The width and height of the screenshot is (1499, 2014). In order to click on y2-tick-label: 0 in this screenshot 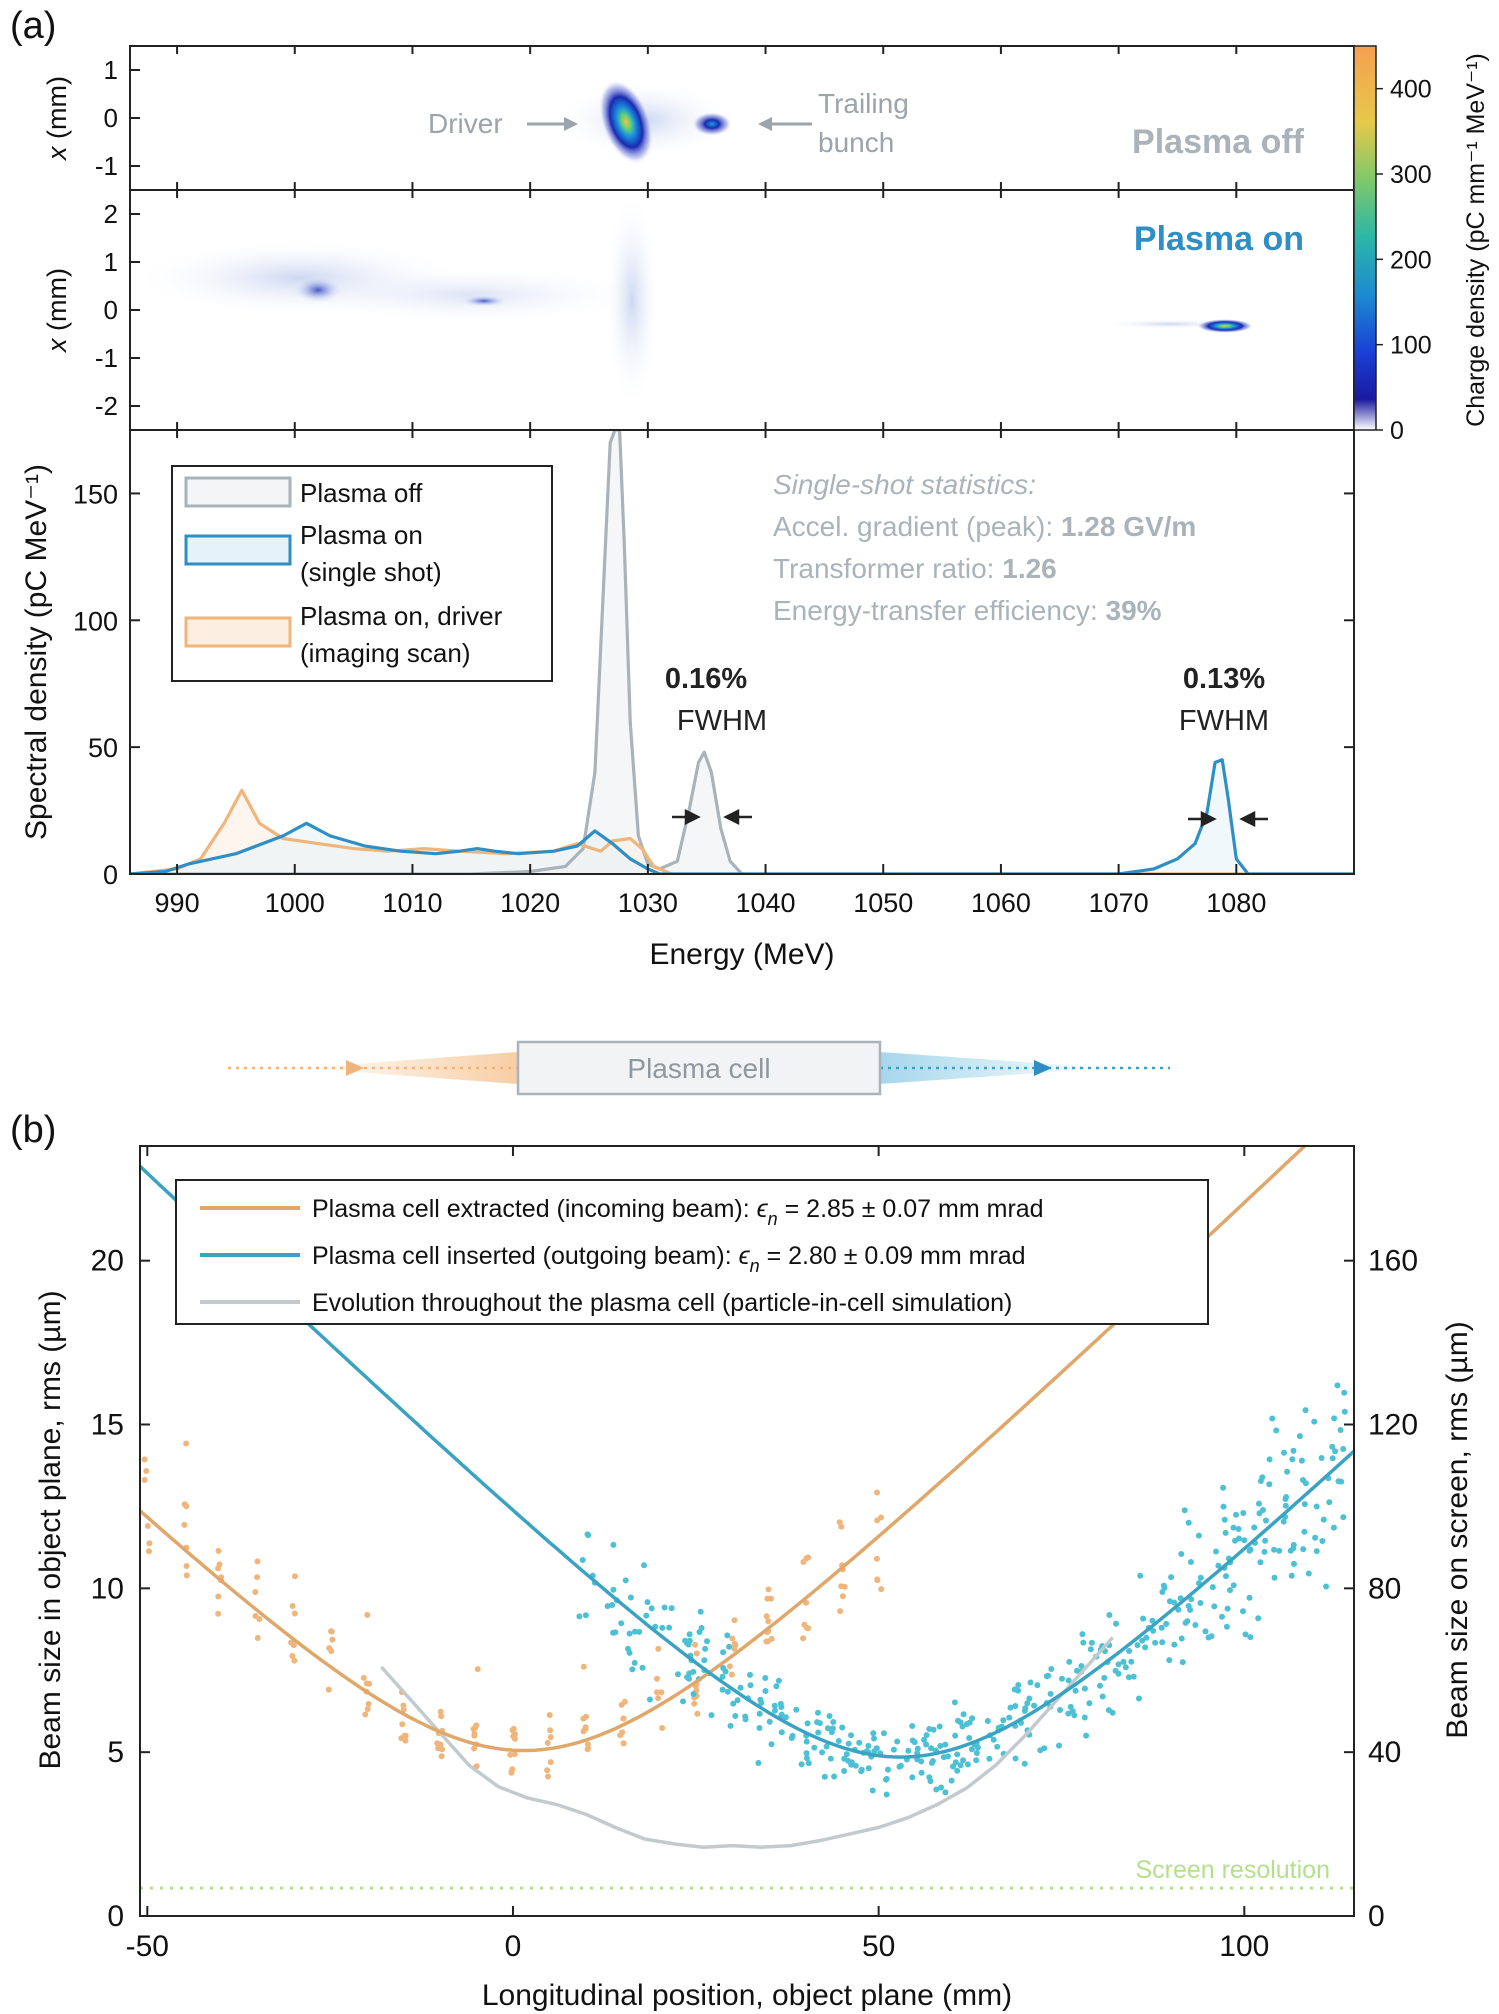, I will do `click(1376, 1916)`.